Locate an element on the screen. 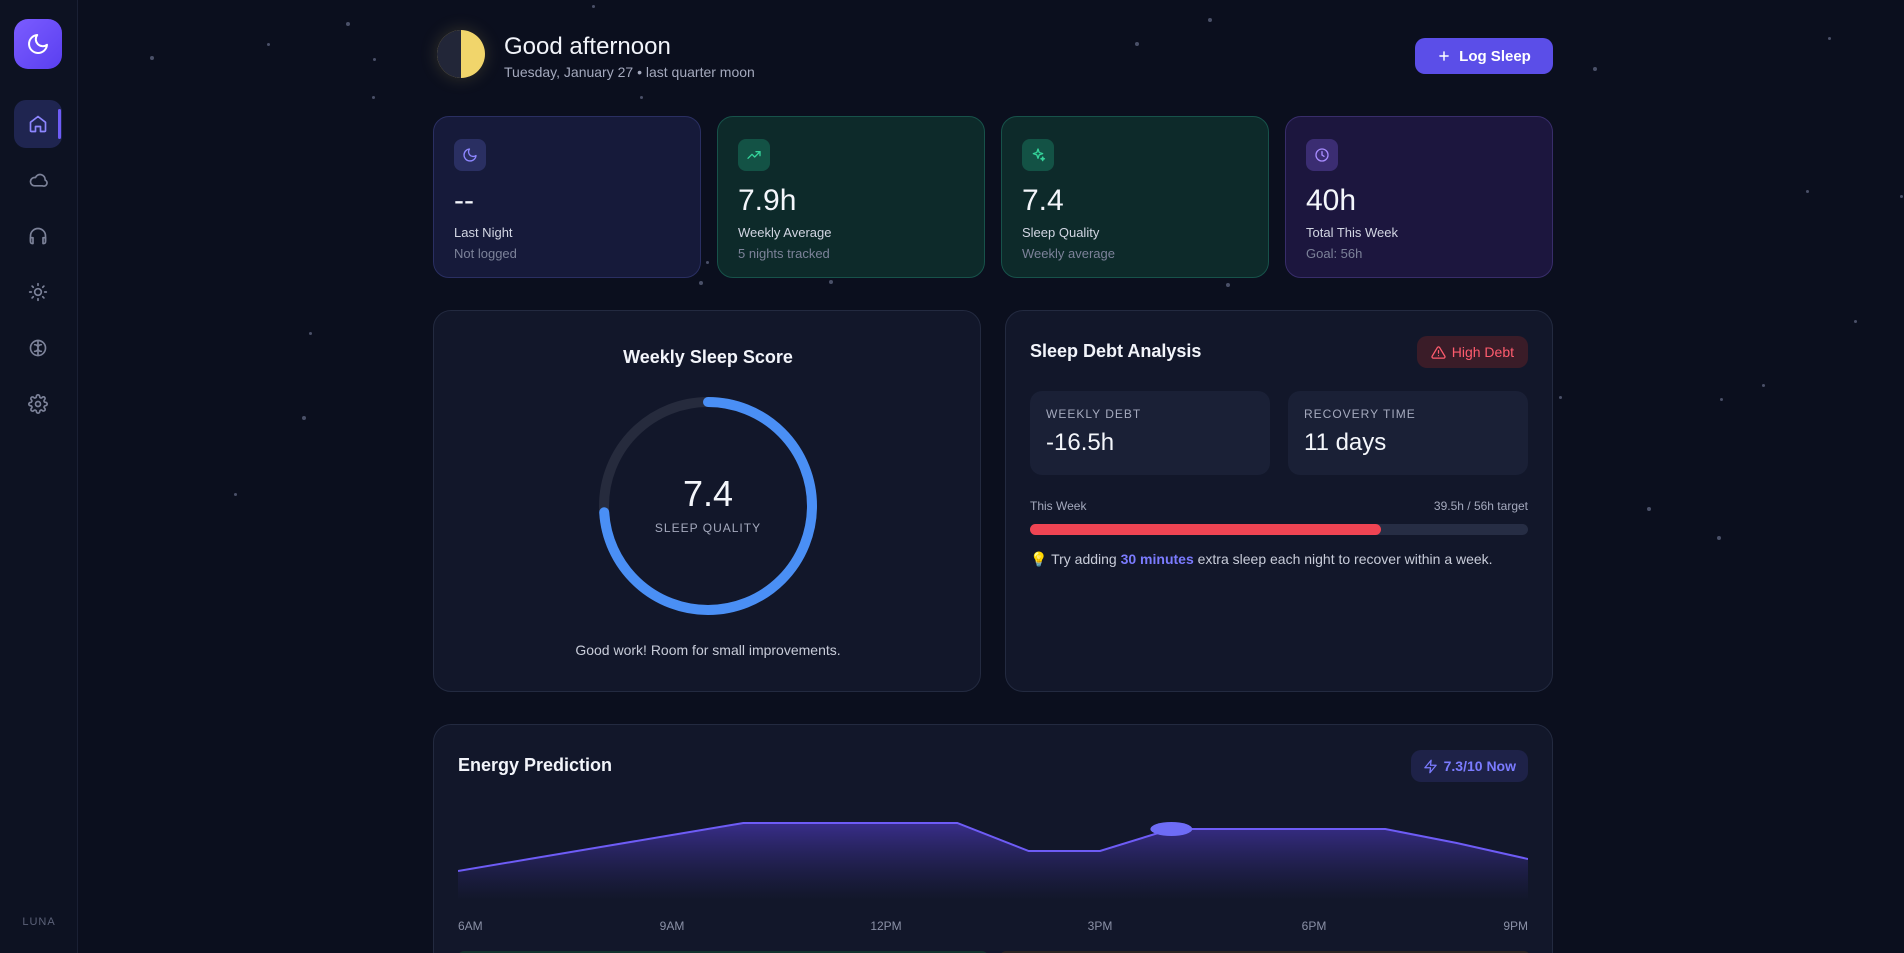 The image size is (1904, 953). brand-label: LUNA is located at coordinates (39, 922).